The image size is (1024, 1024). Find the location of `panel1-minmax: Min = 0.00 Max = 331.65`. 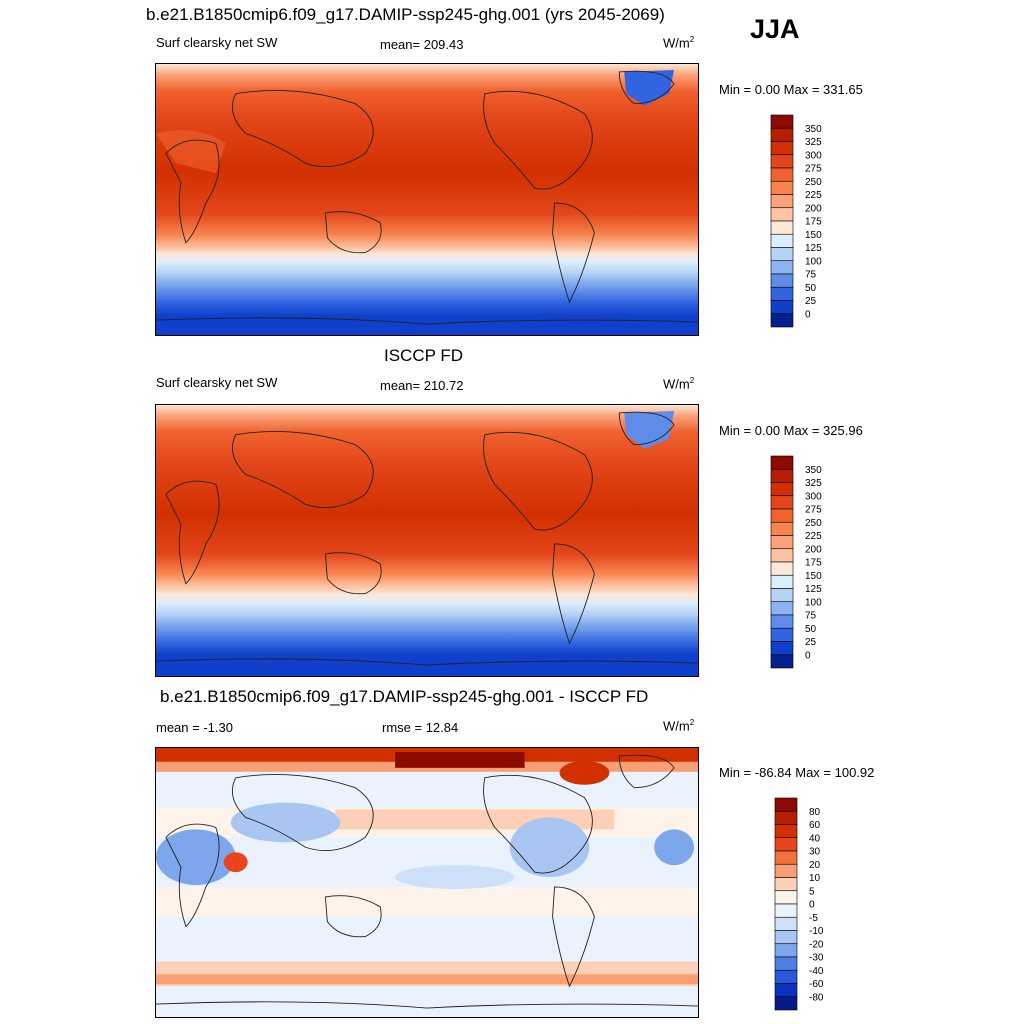

panel1-minmax: Min = 0.00 Max = 331.65 is located at coordinates (791, 89).